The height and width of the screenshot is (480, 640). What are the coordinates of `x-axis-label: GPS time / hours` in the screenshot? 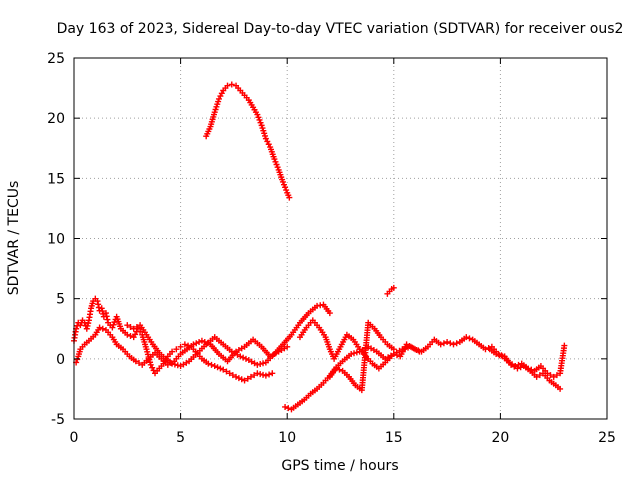 It's located at (339, 466).